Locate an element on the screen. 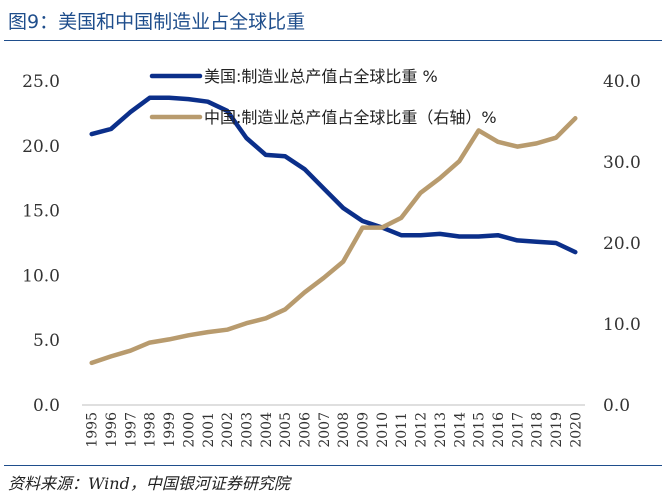 The image size is (671, 501). x-tick-label: 2018 is located at coordinates (538, 430).